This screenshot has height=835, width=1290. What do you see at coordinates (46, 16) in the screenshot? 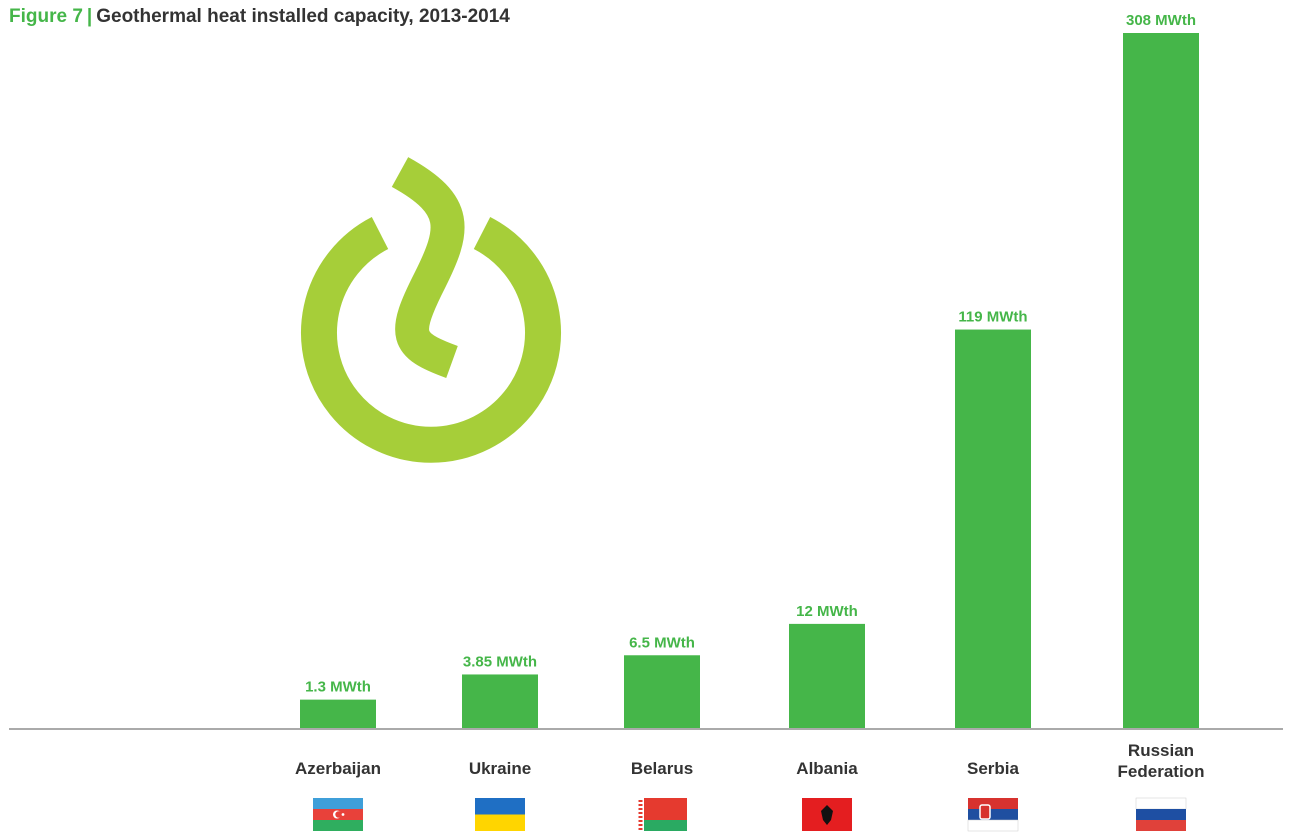
I see `figure-number: Figure 7` at bounding box center [46, 16].